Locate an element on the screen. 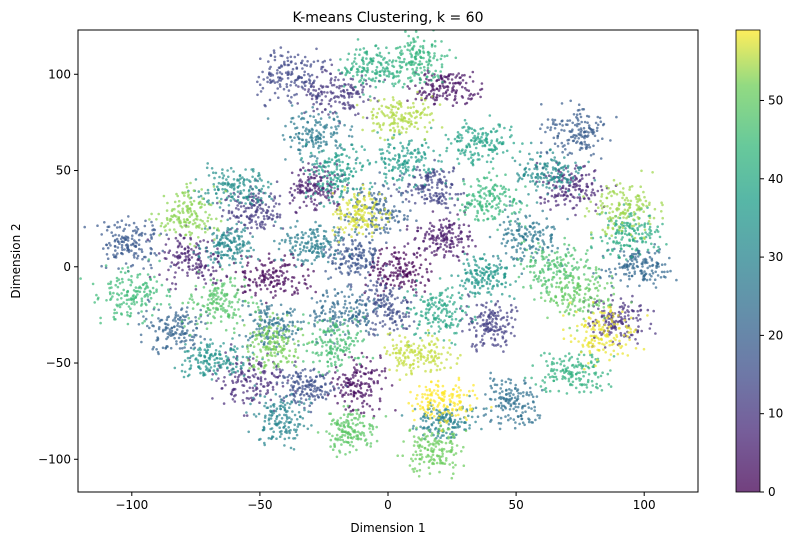 Image resolution: width=796 pixels, height=545 pixels. chart-title: K-means Clustering, k = 60 is located at coordinates (387, 18).